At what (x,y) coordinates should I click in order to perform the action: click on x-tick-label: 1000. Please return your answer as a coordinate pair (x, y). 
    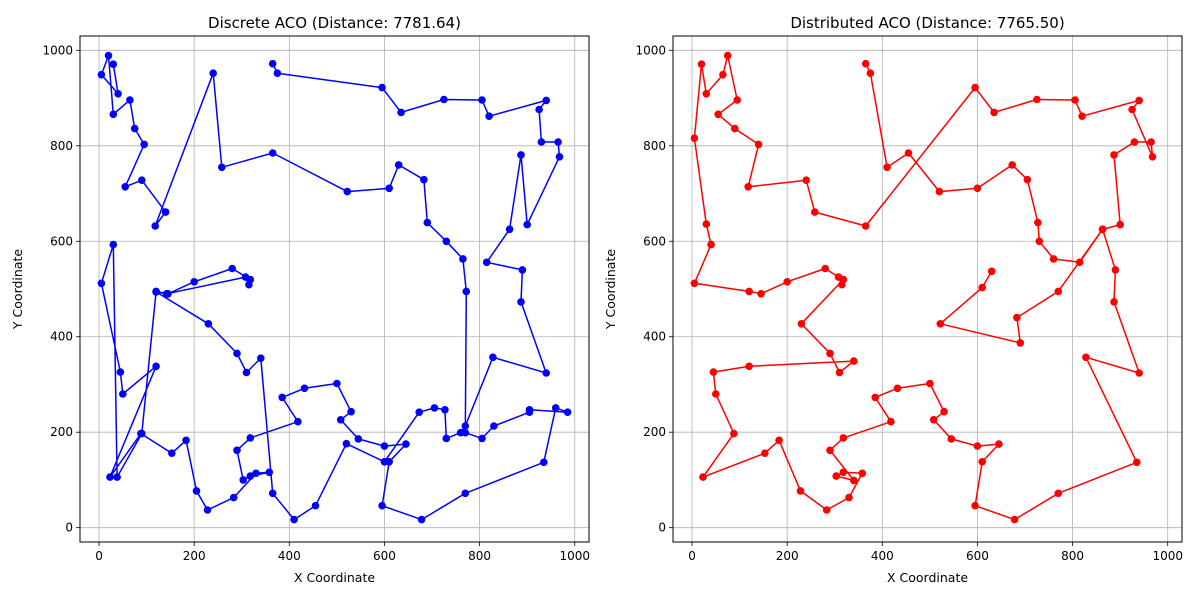
    Looking at the image, I should click on (1167, 556).